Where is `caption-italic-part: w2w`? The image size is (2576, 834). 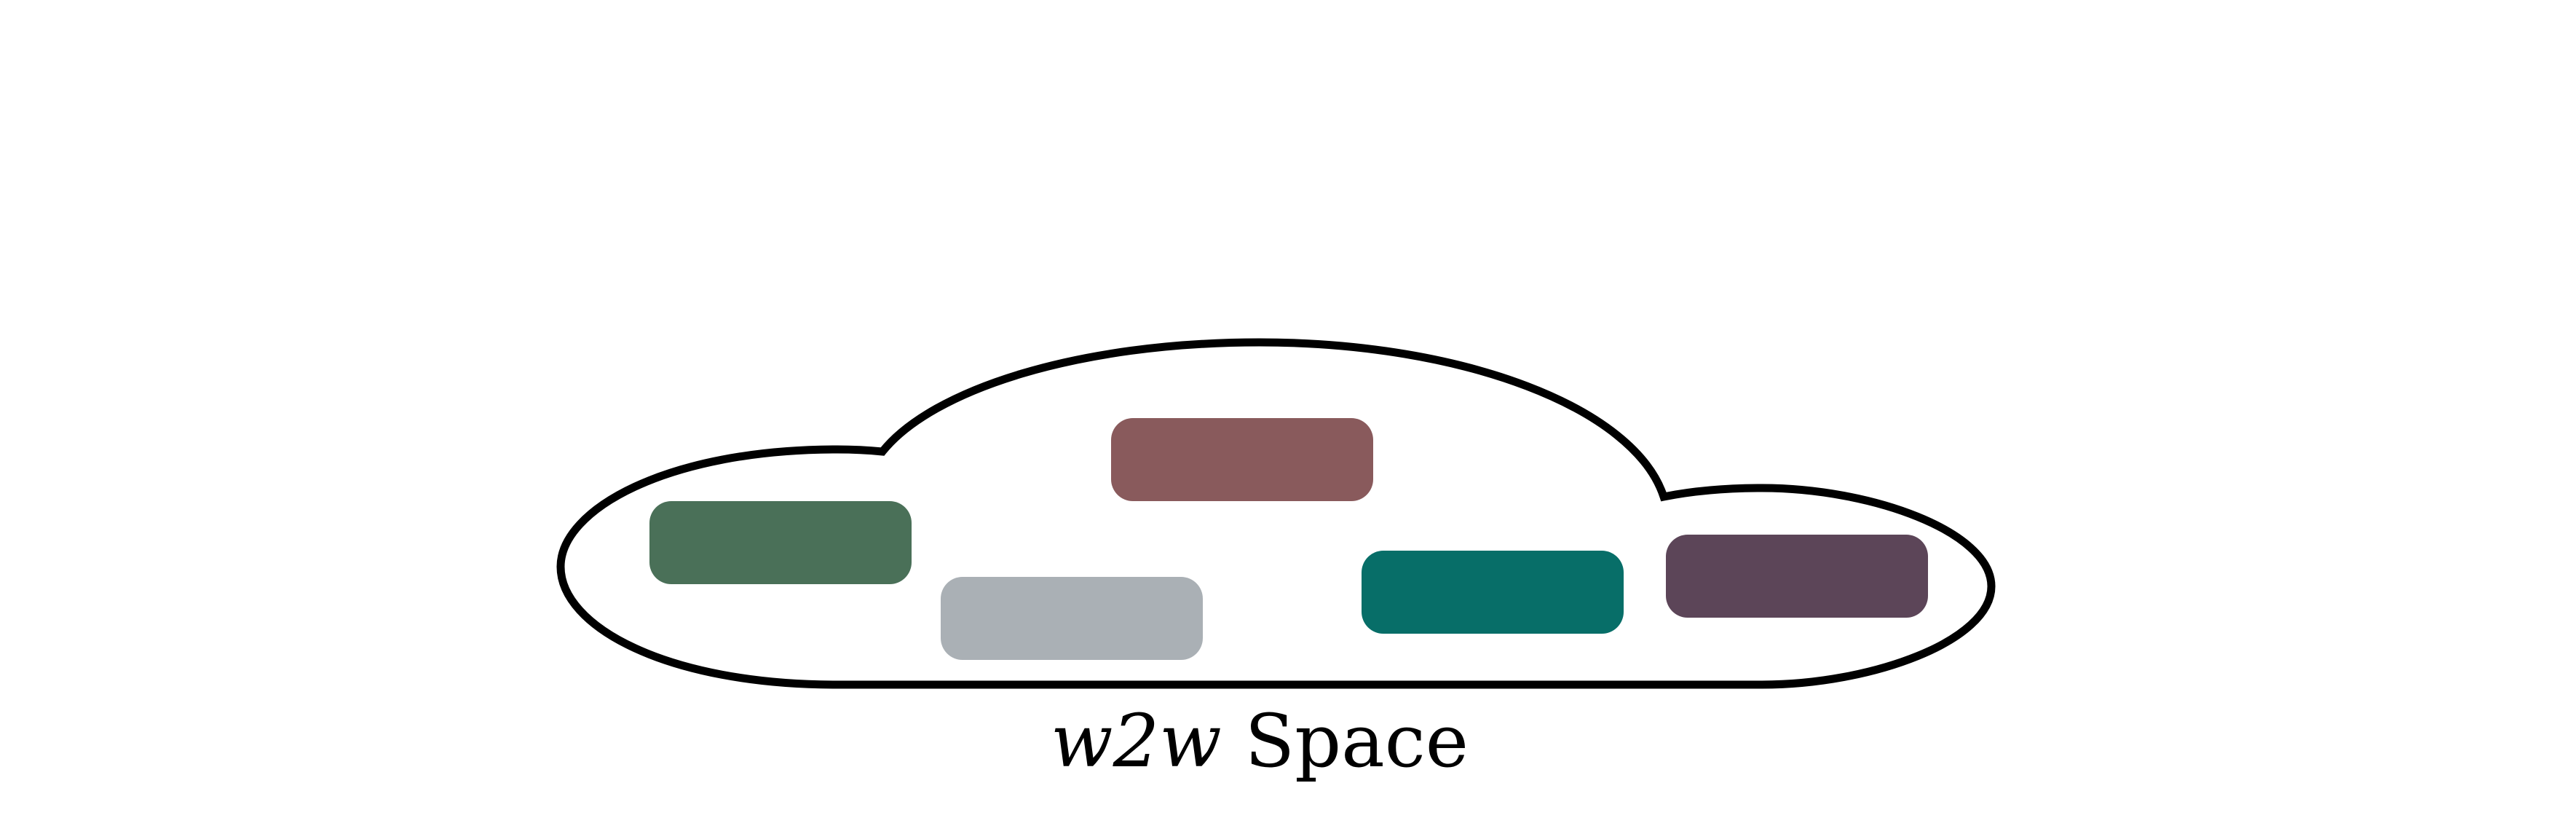 caption-italic-part: w2w is located at coordinates (1137, 741).